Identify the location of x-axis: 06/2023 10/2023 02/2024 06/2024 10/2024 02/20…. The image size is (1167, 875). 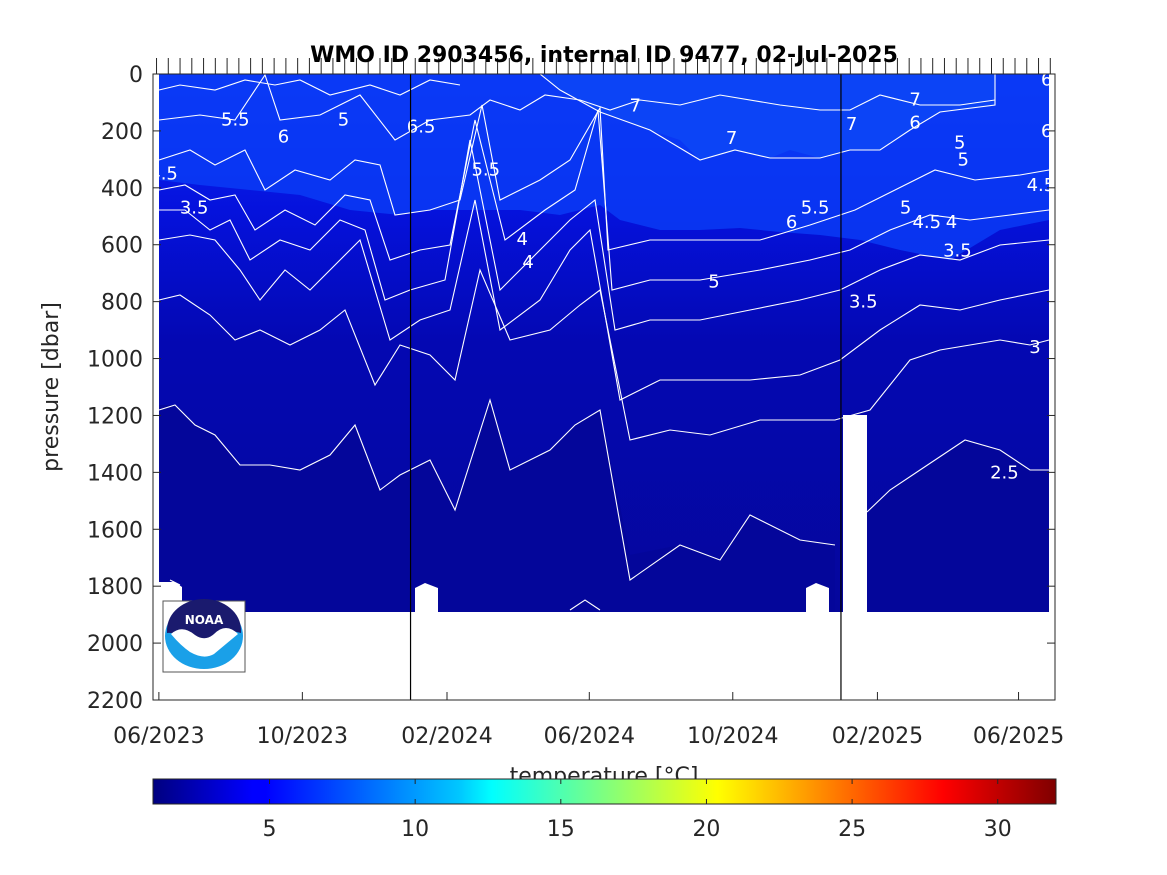
(588, 720).